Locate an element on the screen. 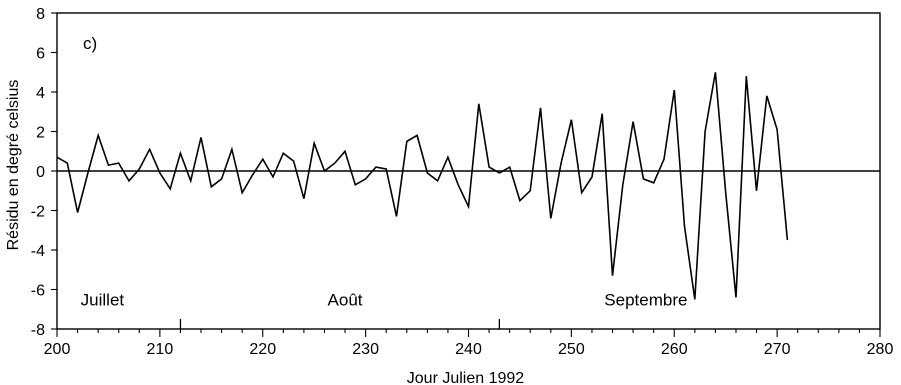  month-label: Août is located at coordinates (345, 299).